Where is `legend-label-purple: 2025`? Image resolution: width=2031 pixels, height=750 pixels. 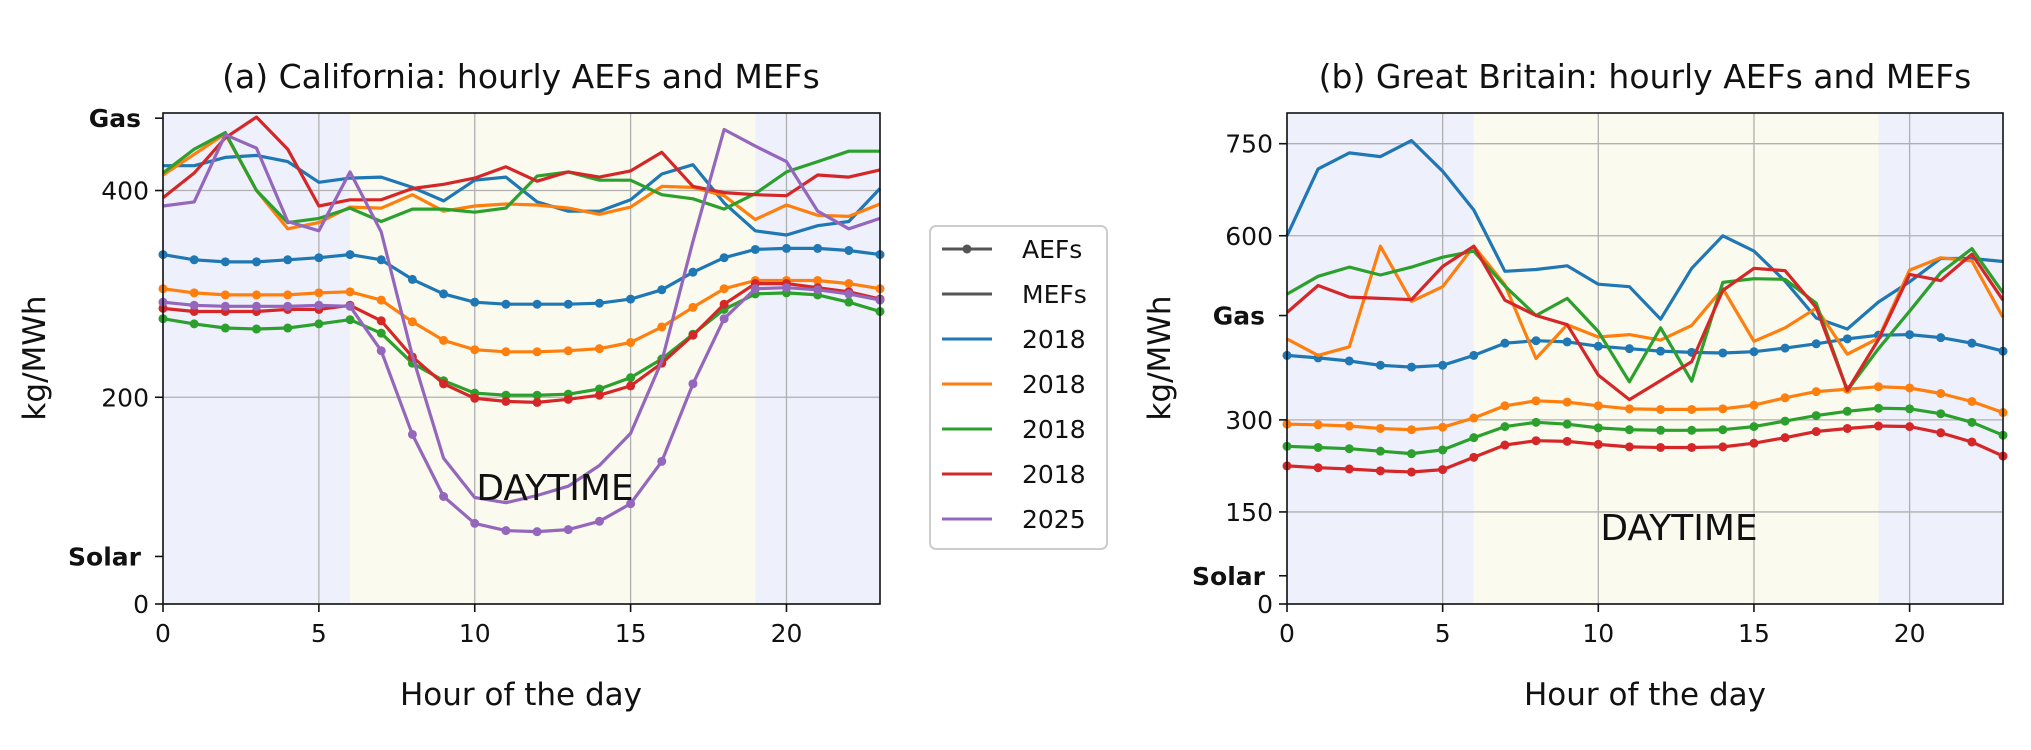 legend-label-purple: 2025 is located at coordinates (1054, 519).